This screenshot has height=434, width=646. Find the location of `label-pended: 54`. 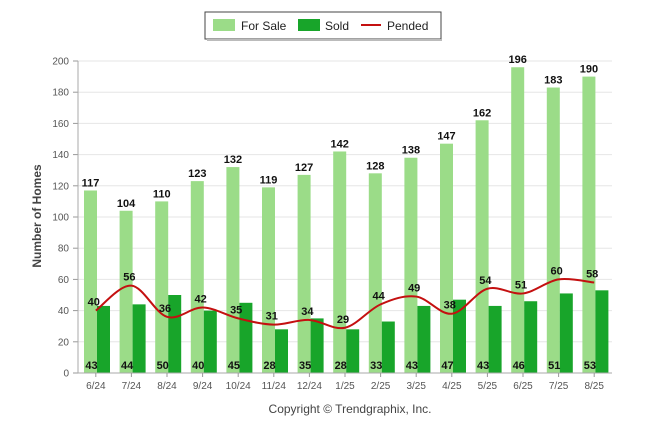

label-pended: 54 is located at coordinates (485, 281).